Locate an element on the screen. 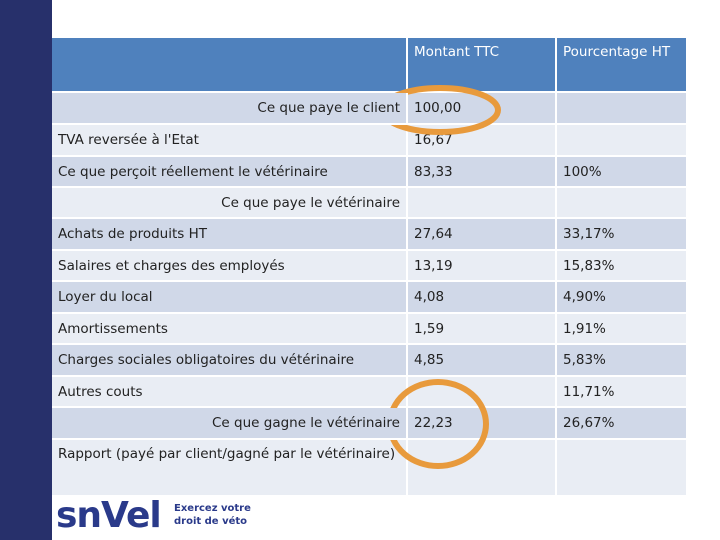 The image size is (720, 540). header-cell: Montant TTC is located at coordinates (482, 65).